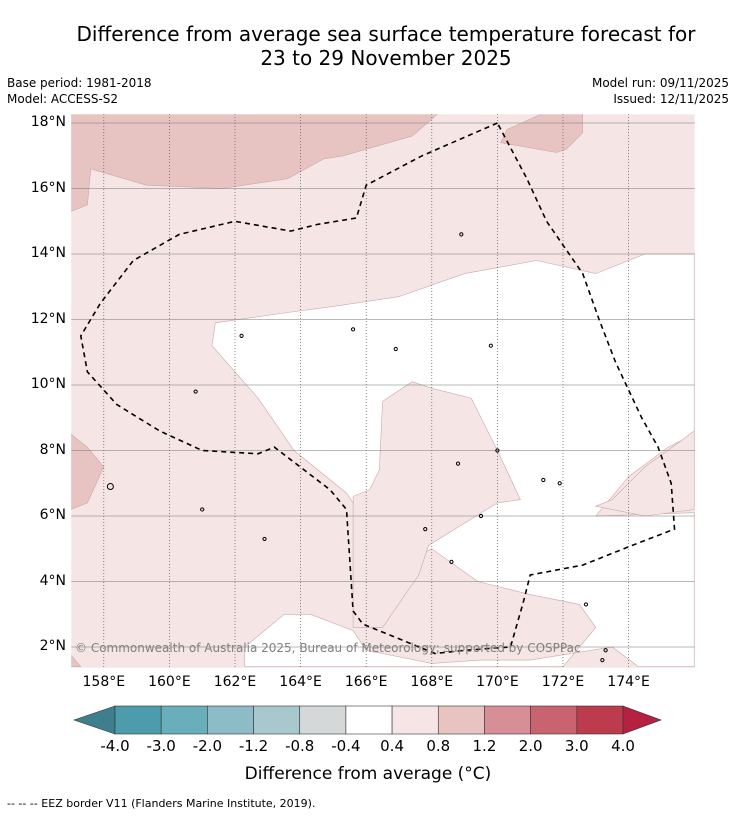  Describe the element at coordinates (432, 682) in the screenshot. I see `lon-tick-label: 168°E` at that location.